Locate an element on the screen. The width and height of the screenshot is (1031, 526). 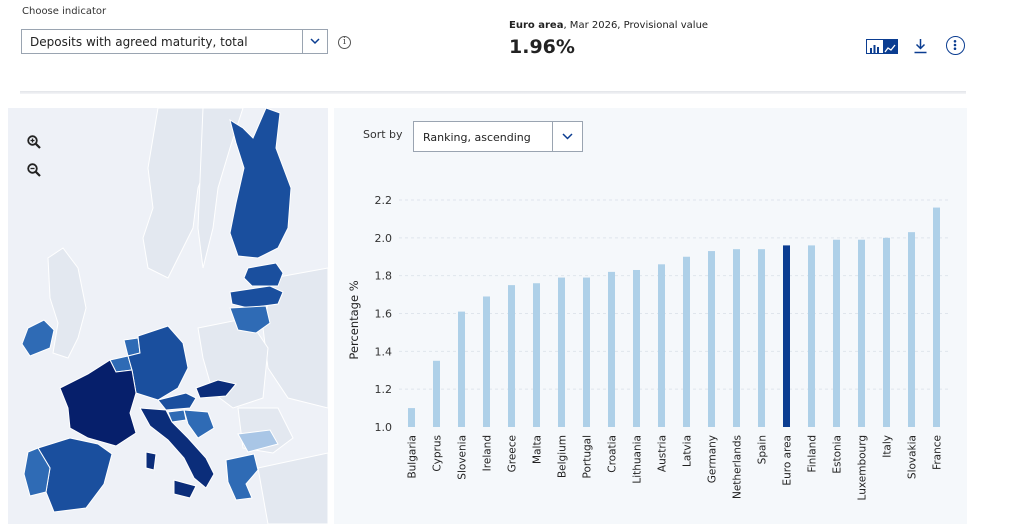
x-category-label: Estonia is located at coordinates (838, 454).